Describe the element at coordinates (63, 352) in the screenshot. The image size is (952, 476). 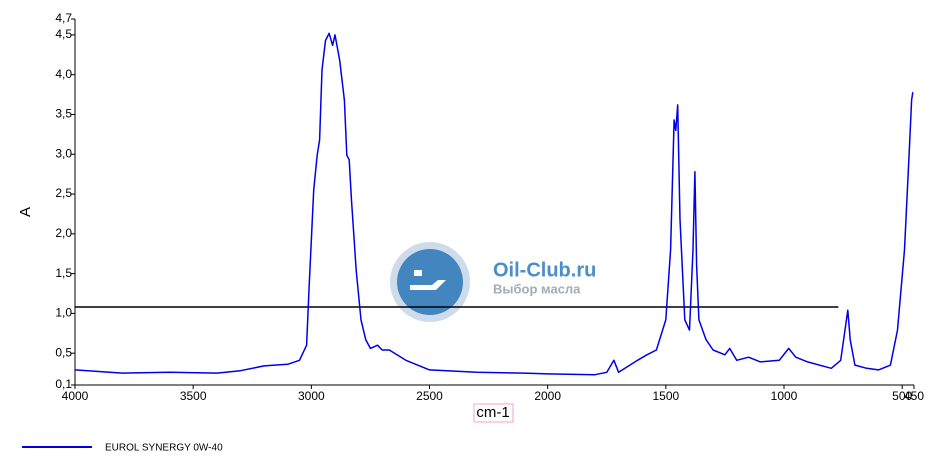
I see `y-tick-label: 0,5` at that location.